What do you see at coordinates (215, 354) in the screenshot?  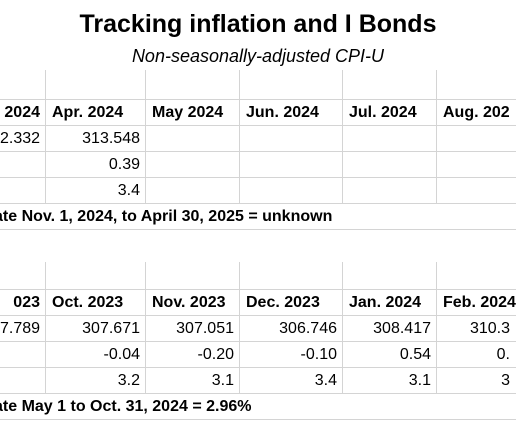 I see `table-cell: -0.20` at bounding box center [215, 354].